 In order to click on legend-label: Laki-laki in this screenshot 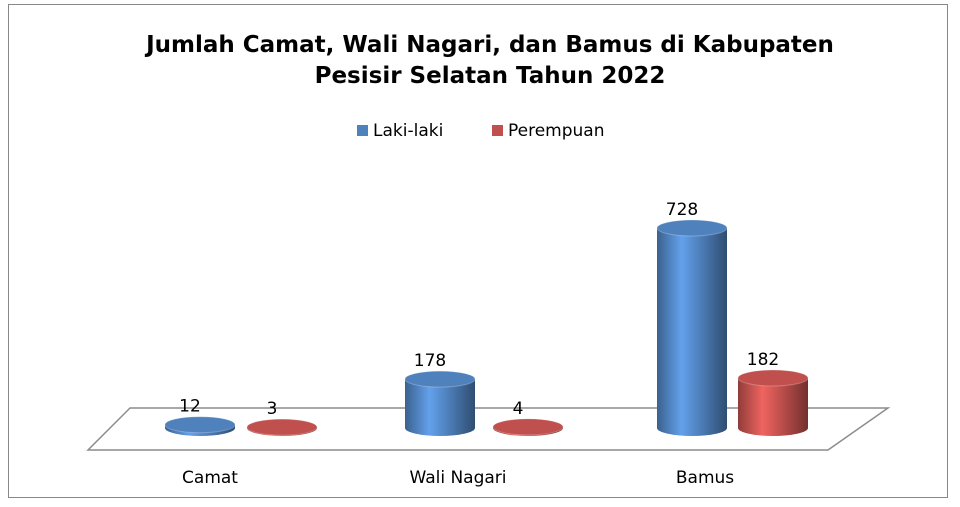, I will do `click(408, 131)`.